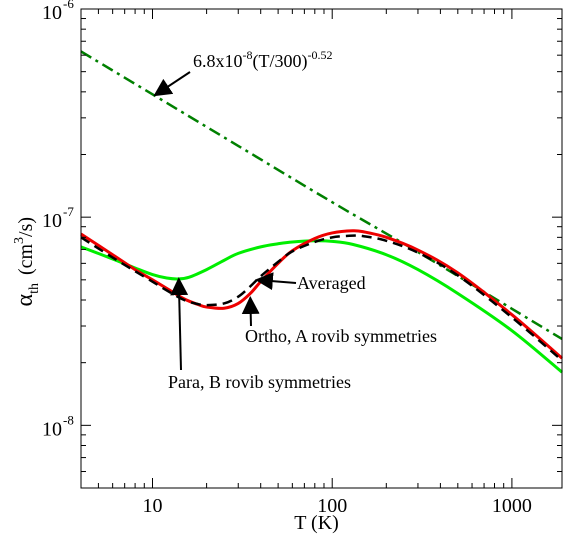  I want to click on annotation-arrow-ortho-label, so click(250, 311).